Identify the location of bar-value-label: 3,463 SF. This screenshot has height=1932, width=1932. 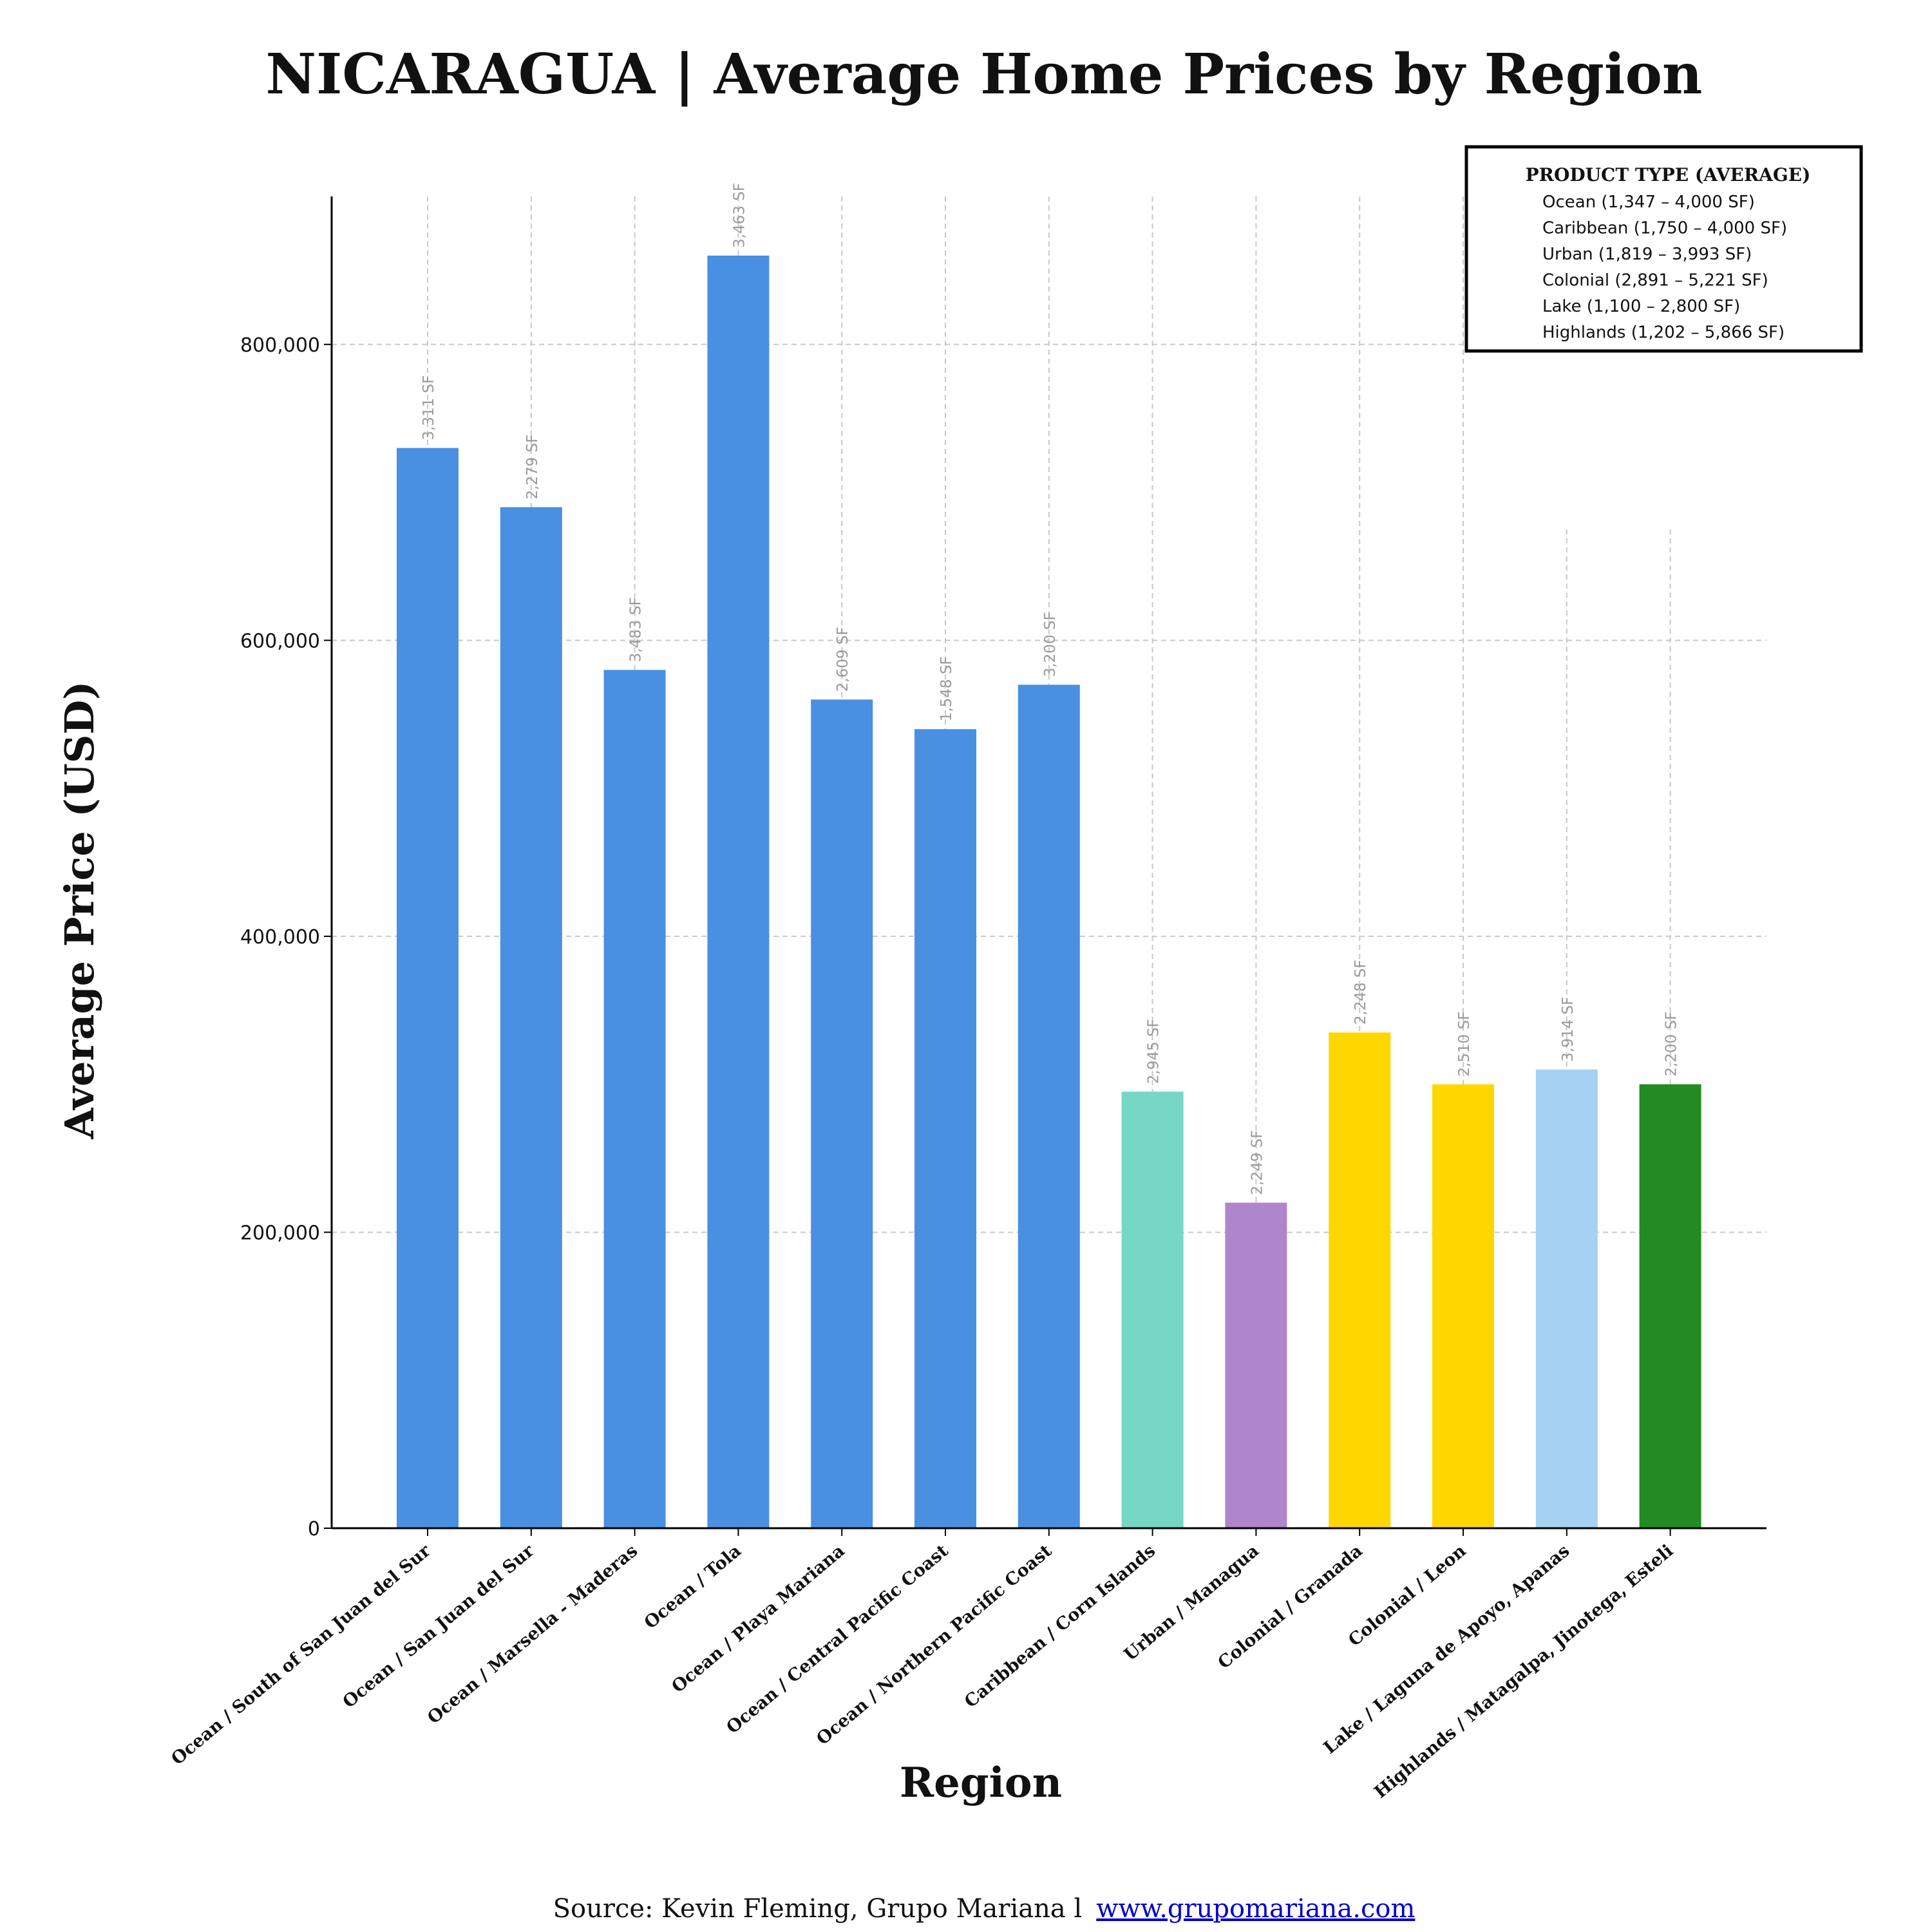
(740, 215).